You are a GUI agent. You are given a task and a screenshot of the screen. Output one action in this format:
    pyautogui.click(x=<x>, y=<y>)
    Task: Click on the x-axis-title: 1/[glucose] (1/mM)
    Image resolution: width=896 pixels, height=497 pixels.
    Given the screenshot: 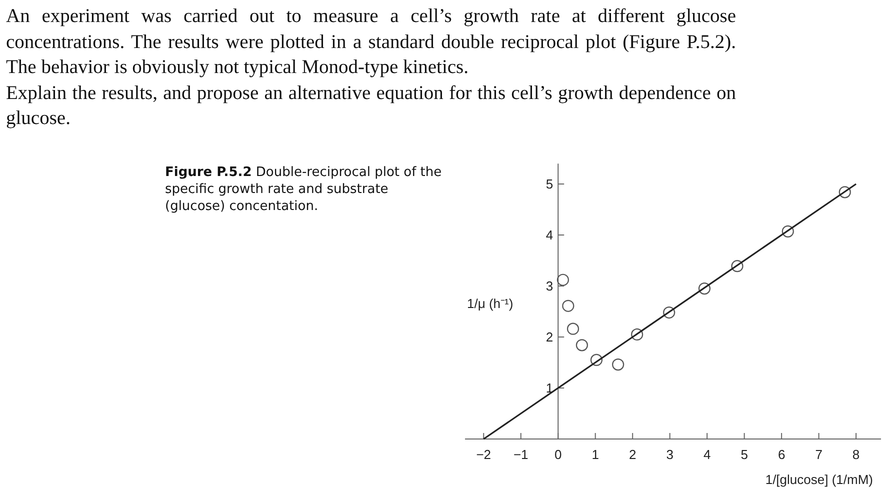 What is the action you would take?
    pyautogui.click(x=819, y=479)
    